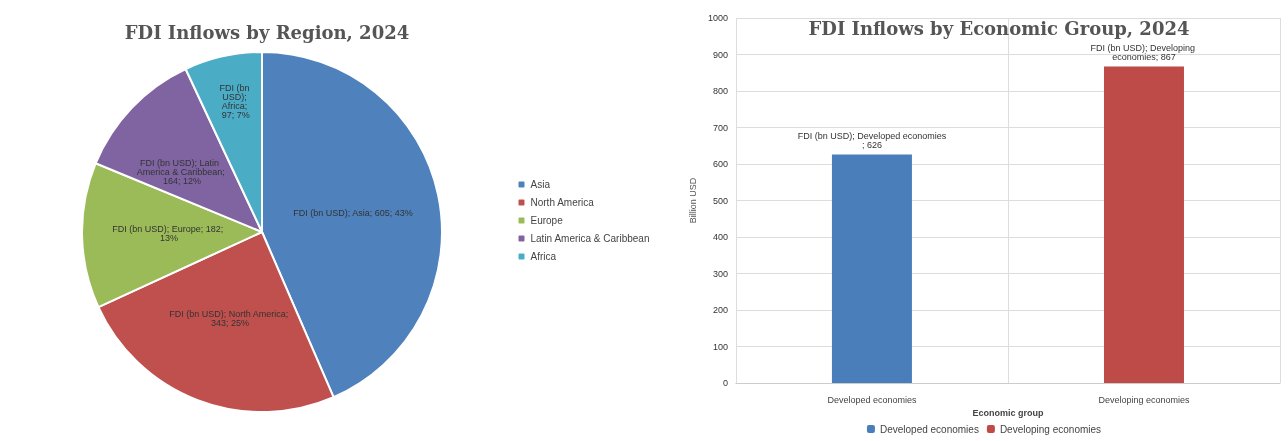 This screenshot has height=441, width=1288. What do you see at coordinates (720, 127) in the screenshot?
I see `y-tick-label: 700` at bounding box center [720, 127].